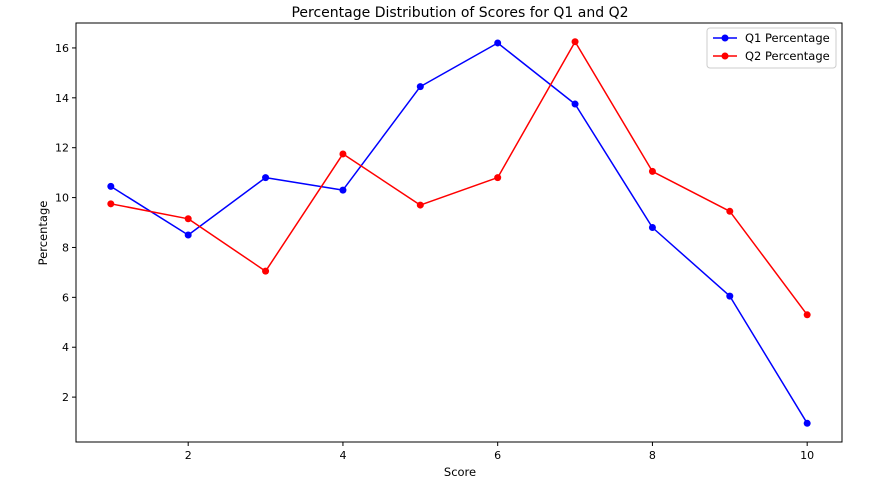  I want to click on y-tick-label: 4, so click(65, 347).